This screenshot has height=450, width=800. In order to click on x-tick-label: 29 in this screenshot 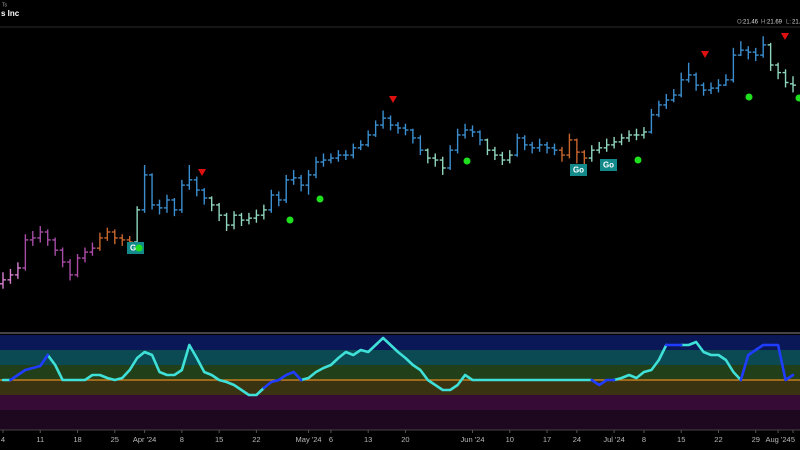, I will do `click(756, 439)`.